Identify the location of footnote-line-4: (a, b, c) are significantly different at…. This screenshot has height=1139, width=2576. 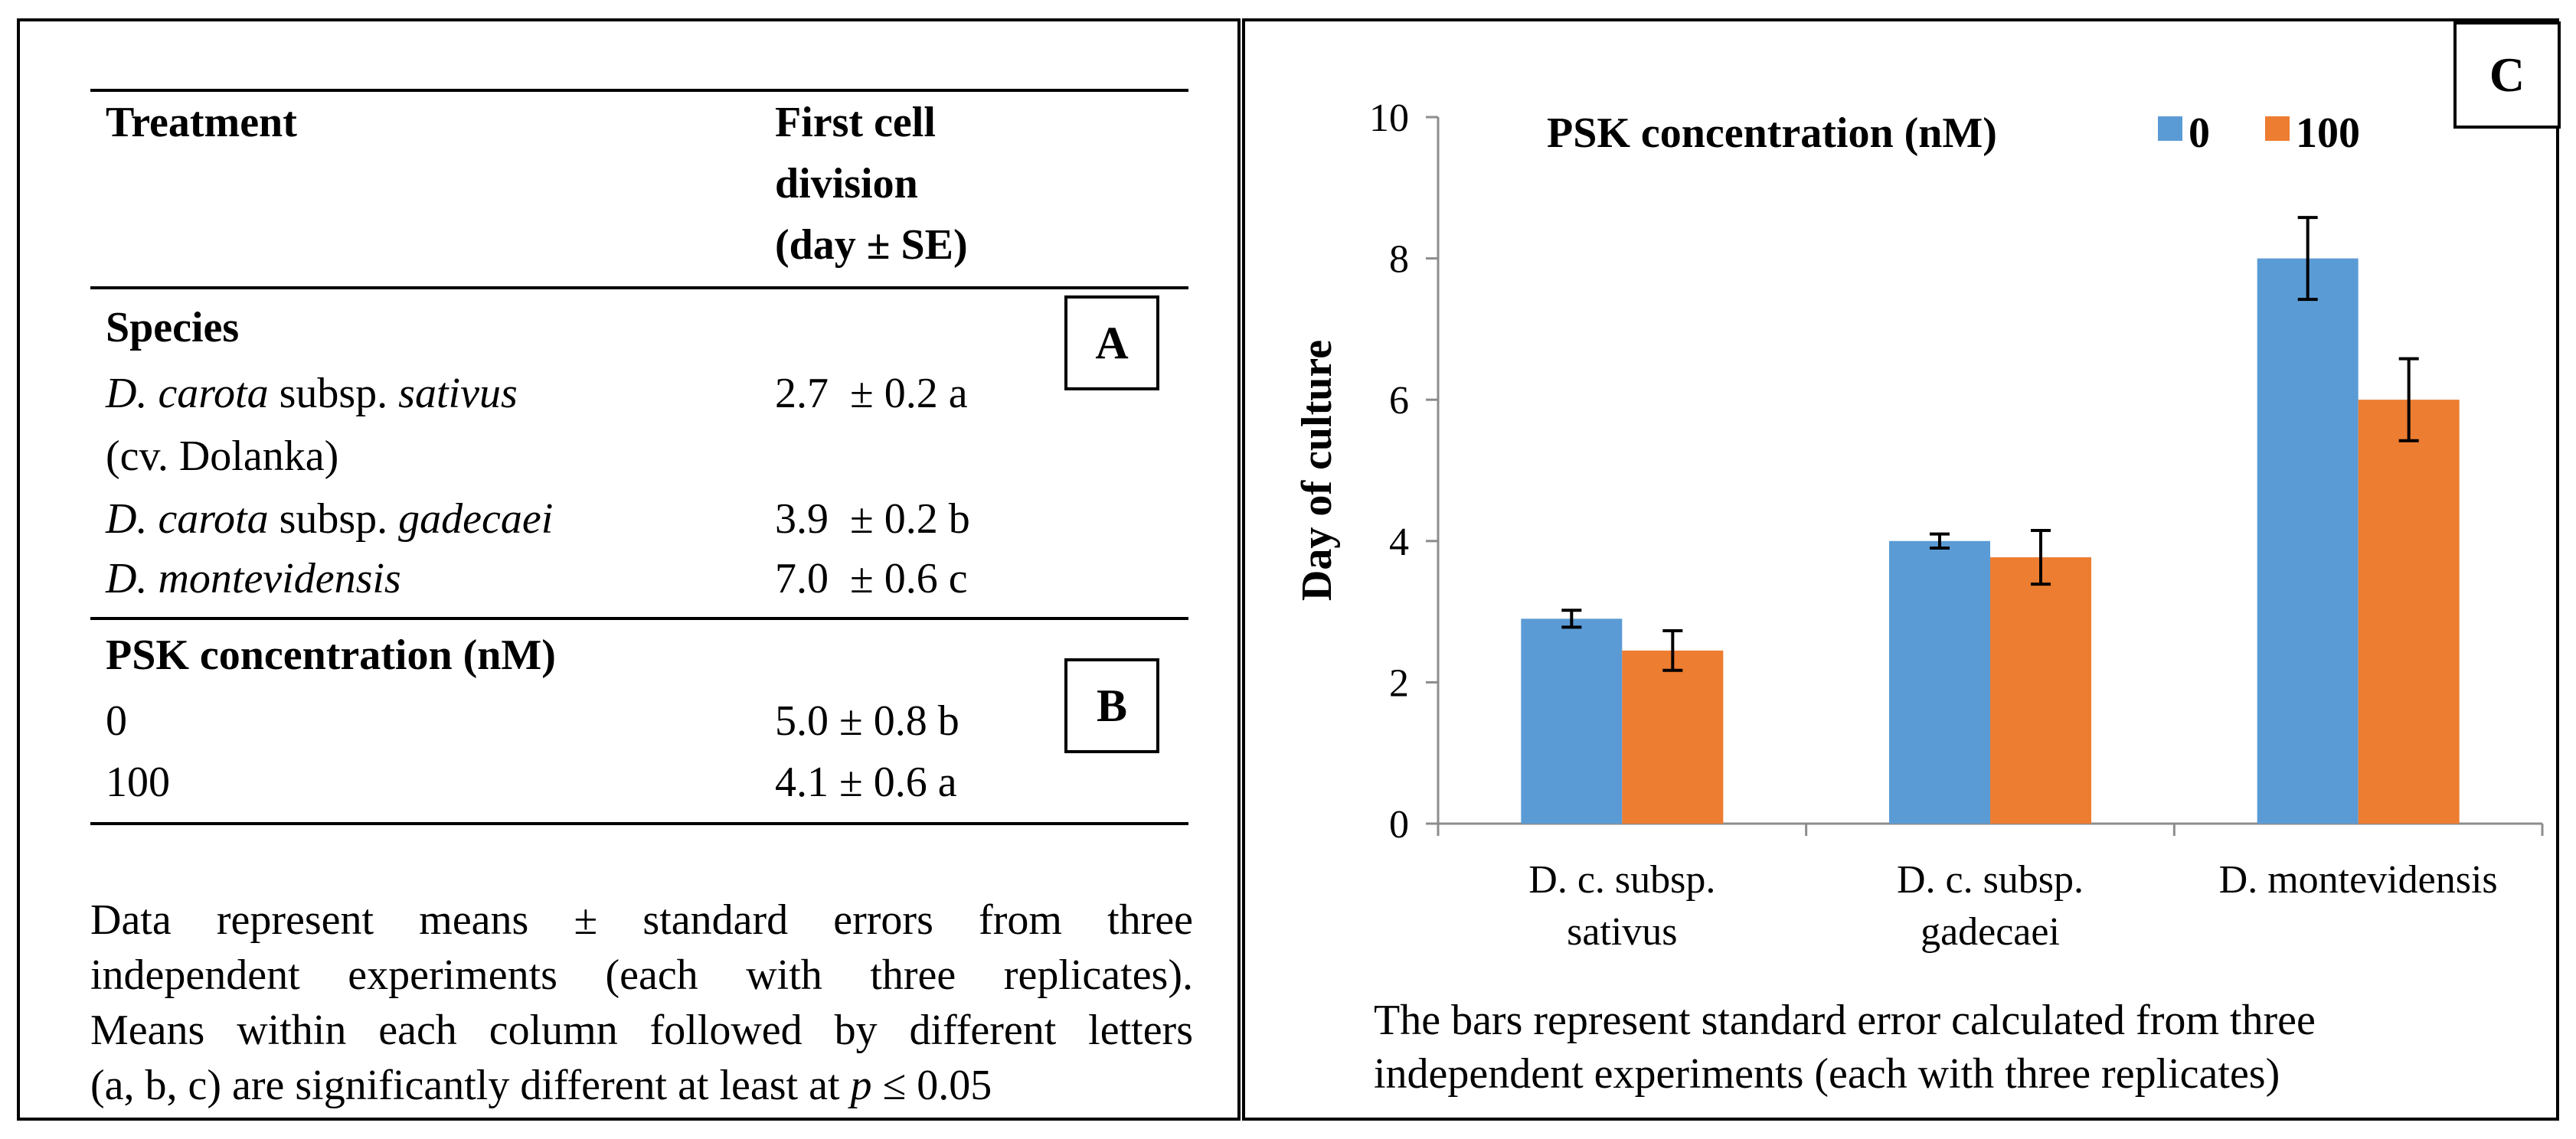
(541, 1085).